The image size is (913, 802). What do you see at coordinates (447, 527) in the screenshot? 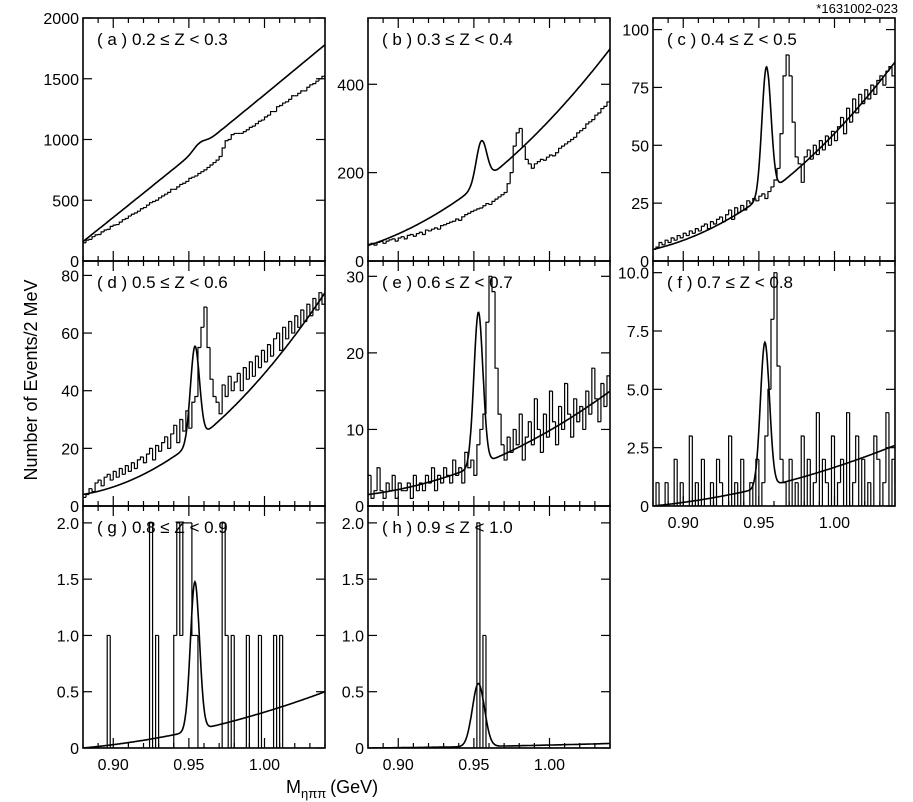
I see `panel-label: ( h ) 0.9 ≤ Z < 1.0` at bounding box center [447, 527].